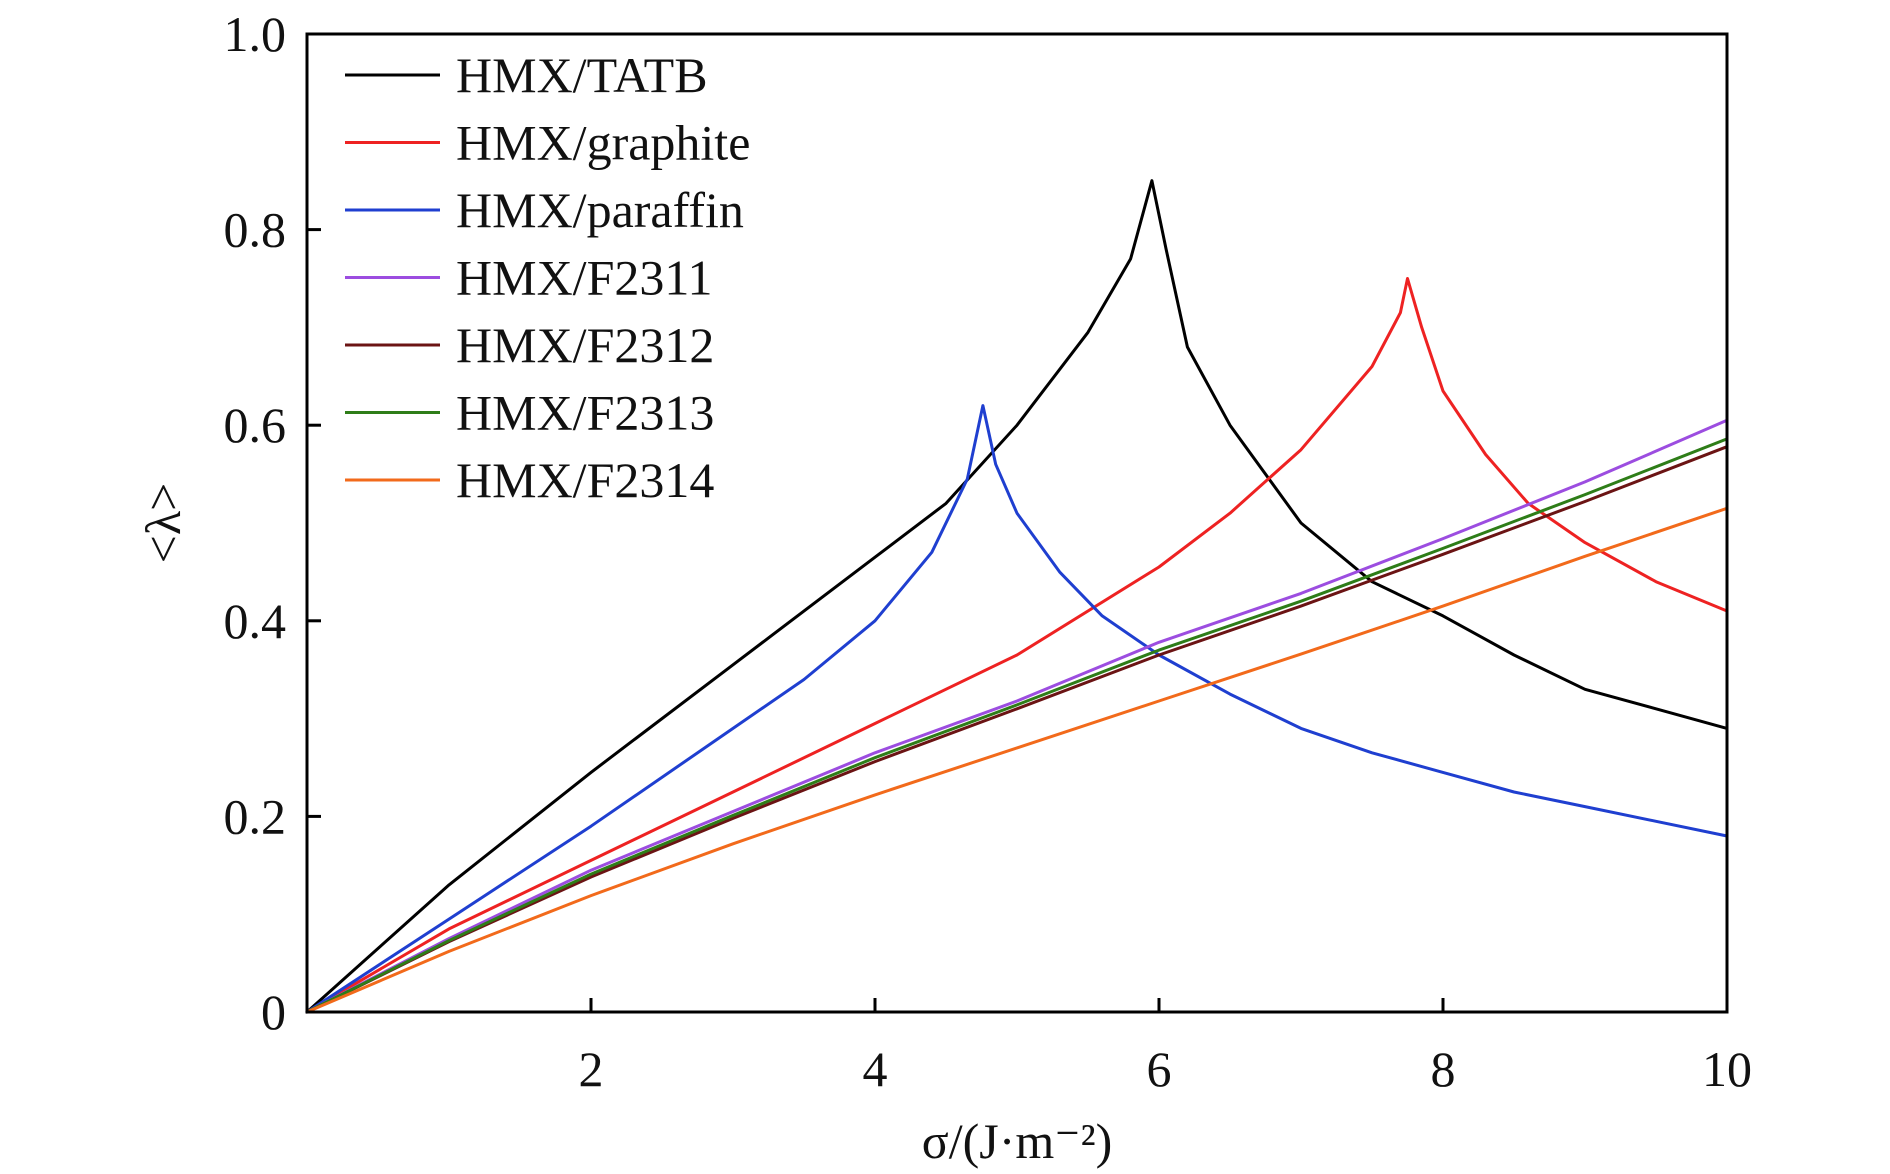  I want to click on legend-label-7: HMX/F2314, so click(585, 480).